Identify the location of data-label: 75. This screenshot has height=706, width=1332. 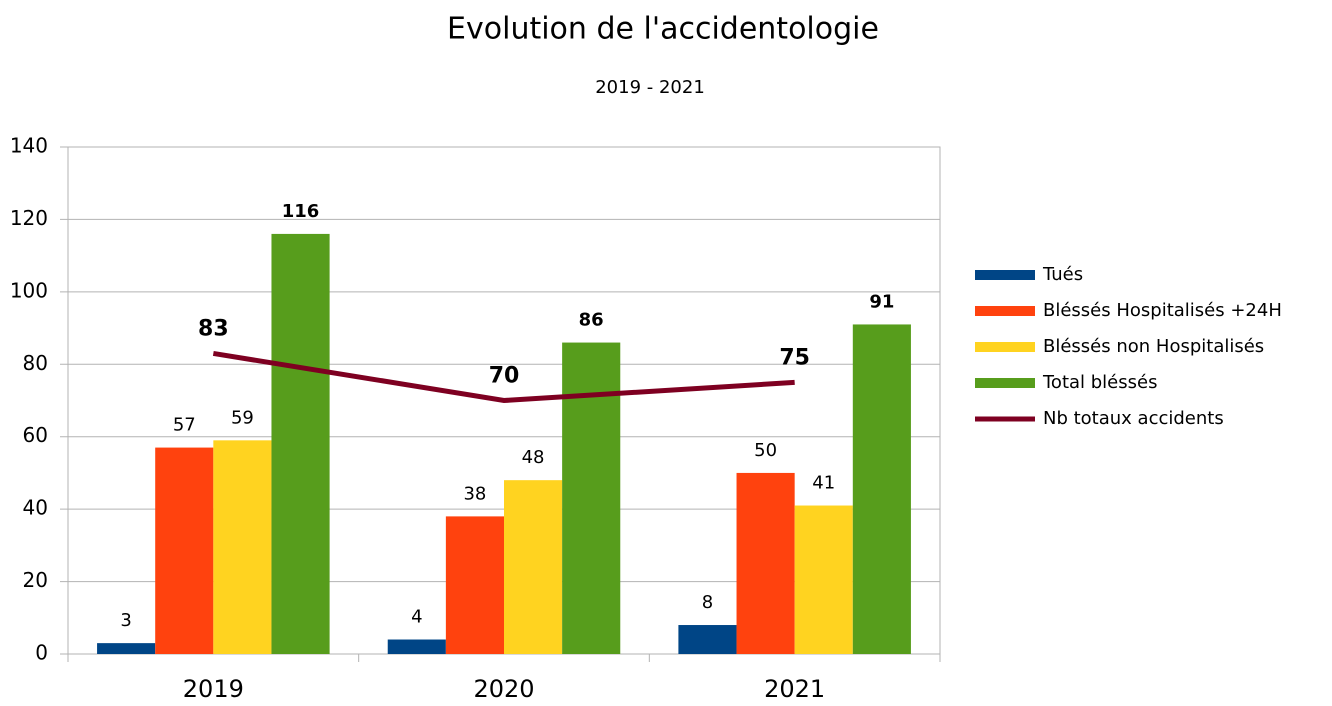
(794, 357).